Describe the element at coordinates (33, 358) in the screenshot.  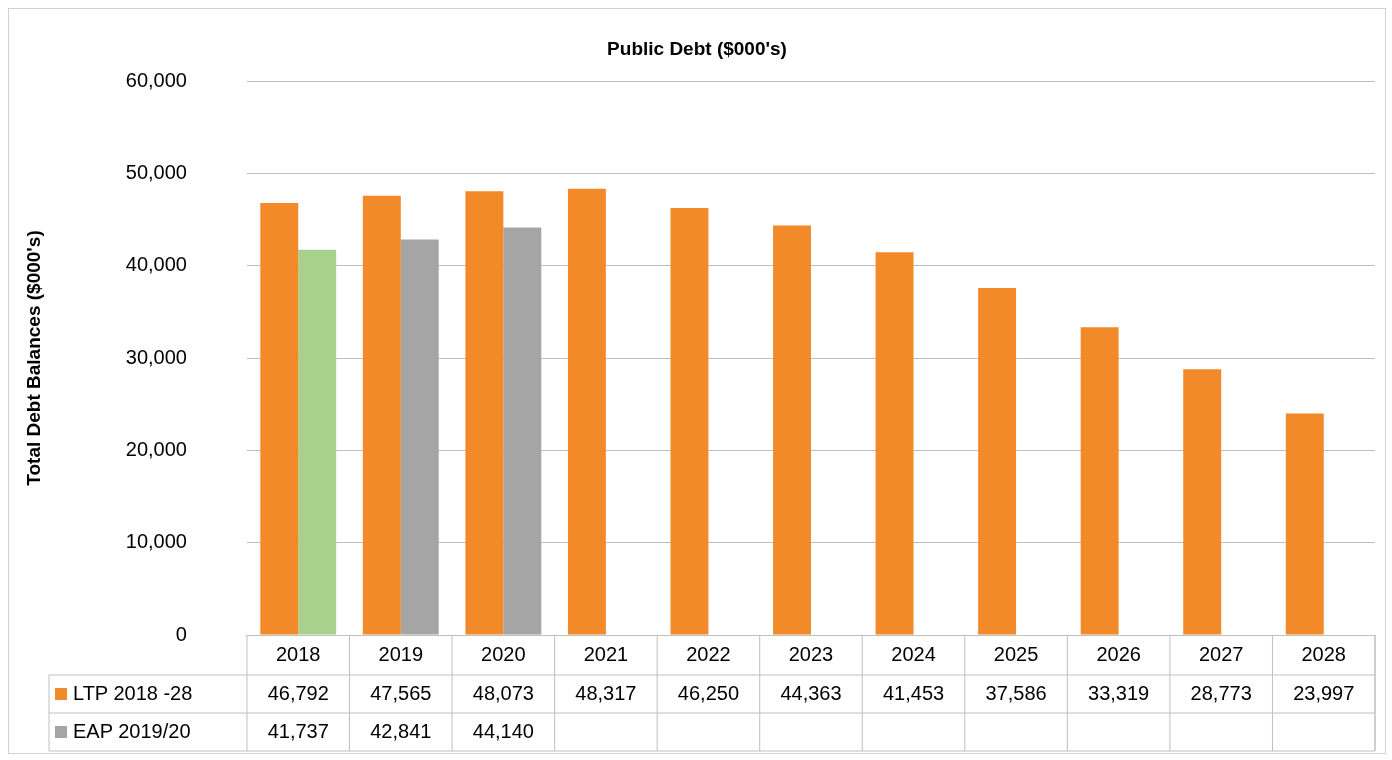
I see `y-axis-title: Total Debt Balances ($000's)` at that location.